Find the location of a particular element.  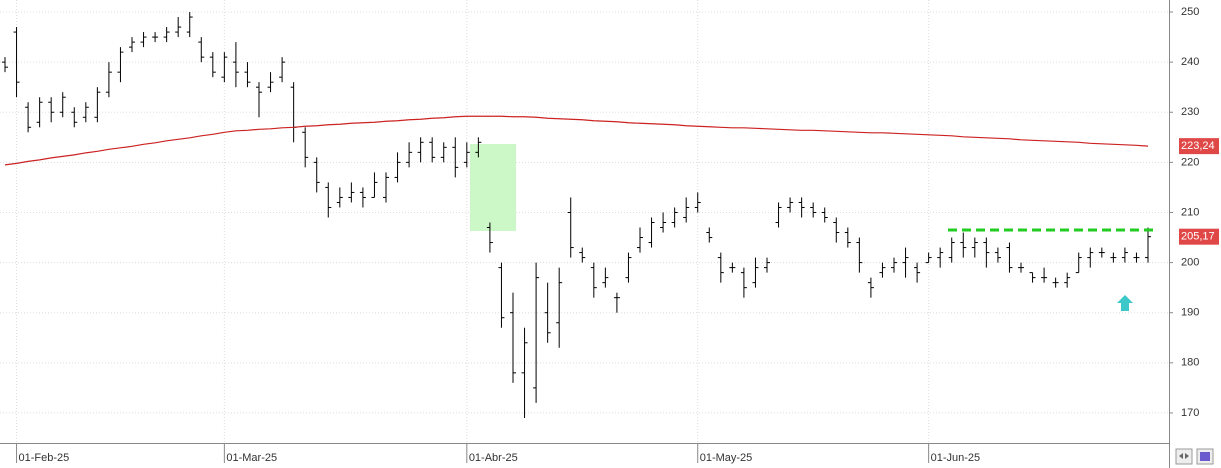

price-label: 223,24 is located at coordinates (1198, 146).